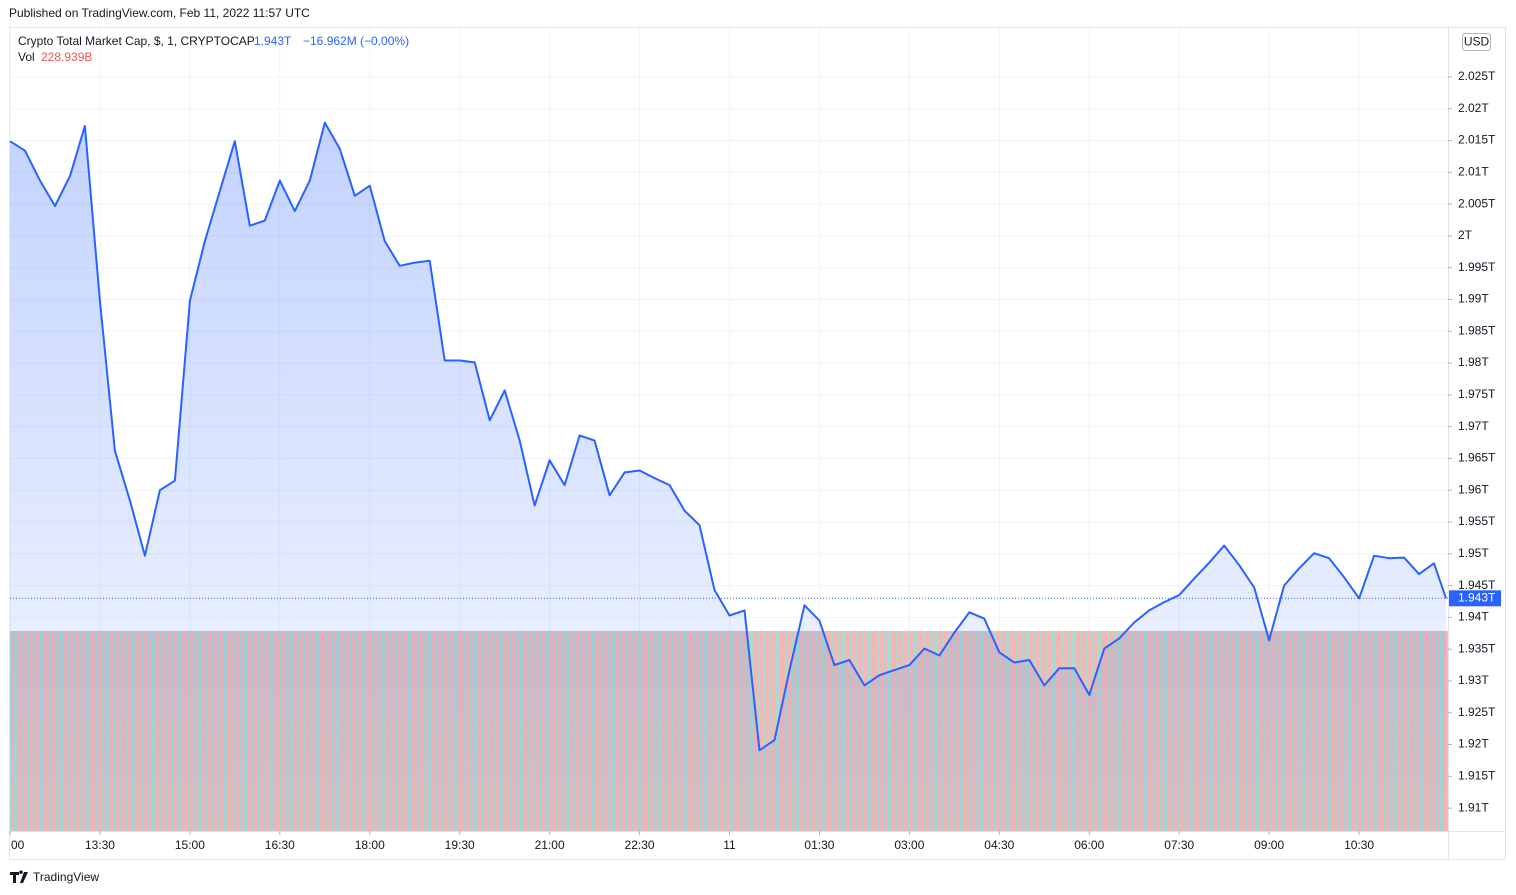 Image resolution: width=1516 pixels, height=895 pixels. What do you see at coordinates (190, 845) in the screenshot?
I see `x-tick-label: 15:00` at bounding box center [190, 845].